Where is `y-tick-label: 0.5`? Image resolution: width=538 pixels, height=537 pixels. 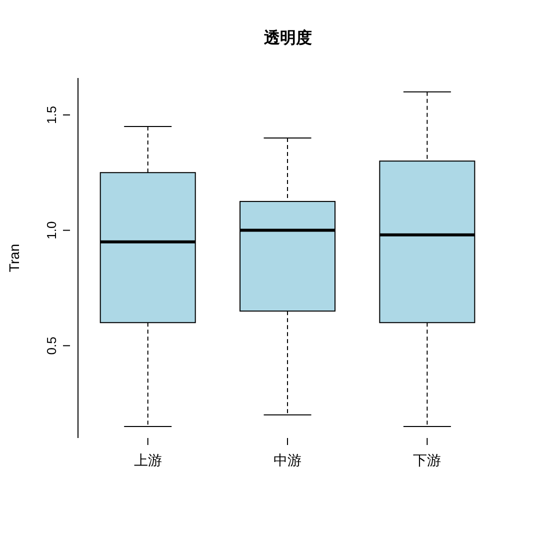
y-tick-label: 0.5 is located at coordinates (51, 345).